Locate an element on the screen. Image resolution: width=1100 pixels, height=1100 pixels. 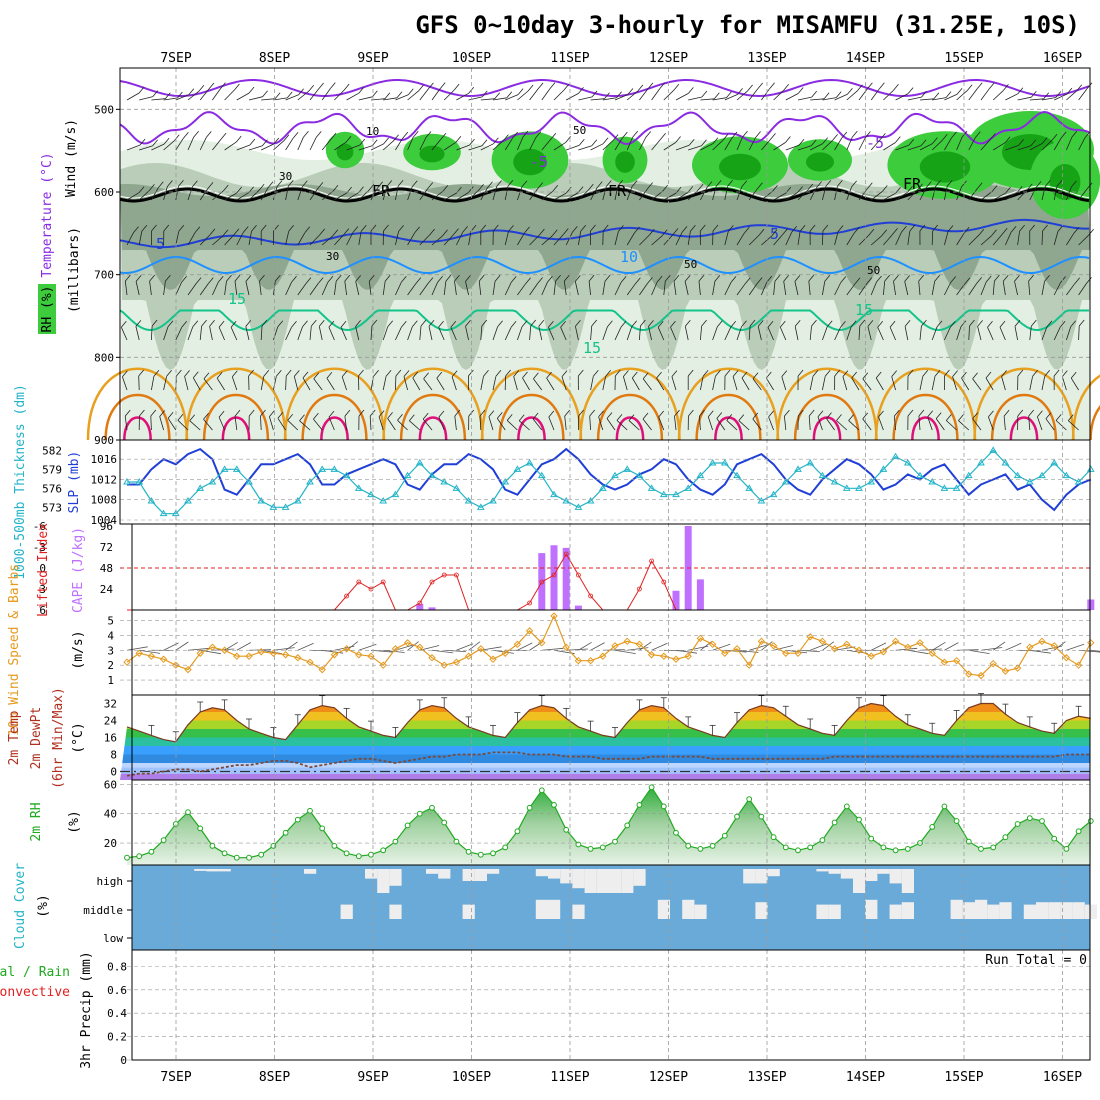
rh-moist-core is located at coordinates (432, 154).